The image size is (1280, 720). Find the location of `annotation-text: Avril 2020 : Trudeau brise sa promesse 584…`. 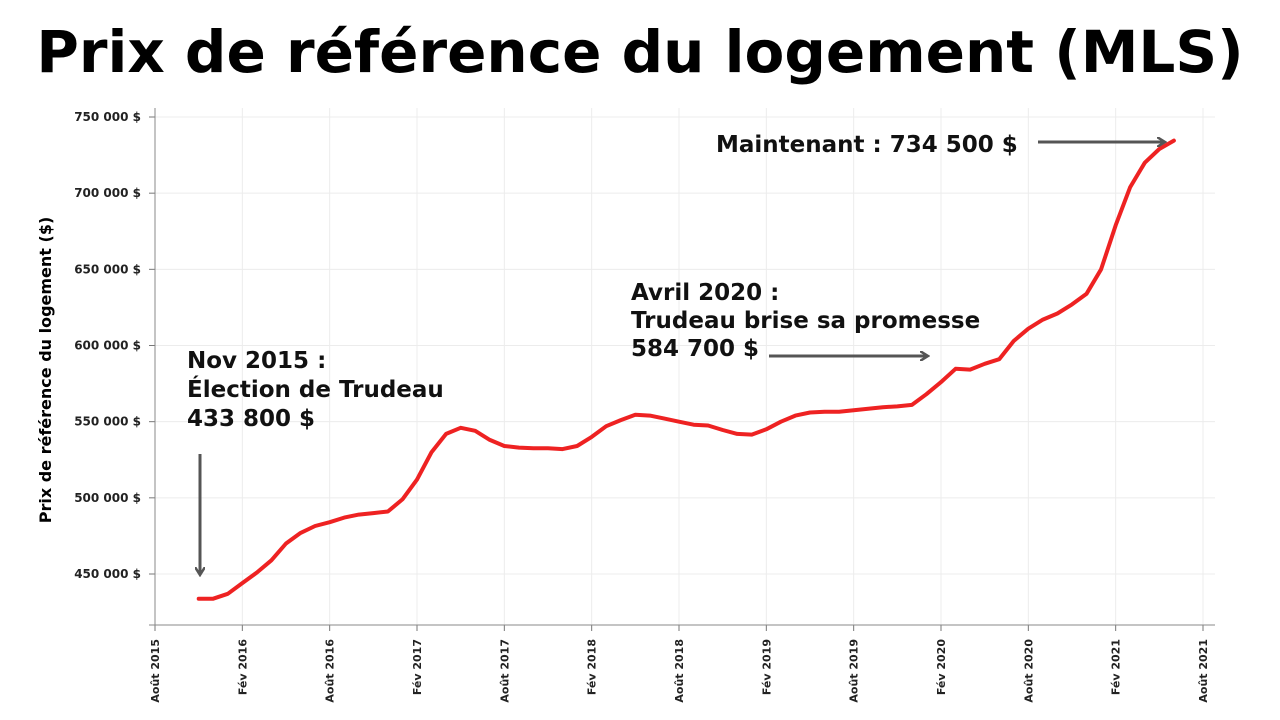

annotation-text: Avril 2020 : Trudeau brise sa promesse 584… is located at coordinates (805, 321).